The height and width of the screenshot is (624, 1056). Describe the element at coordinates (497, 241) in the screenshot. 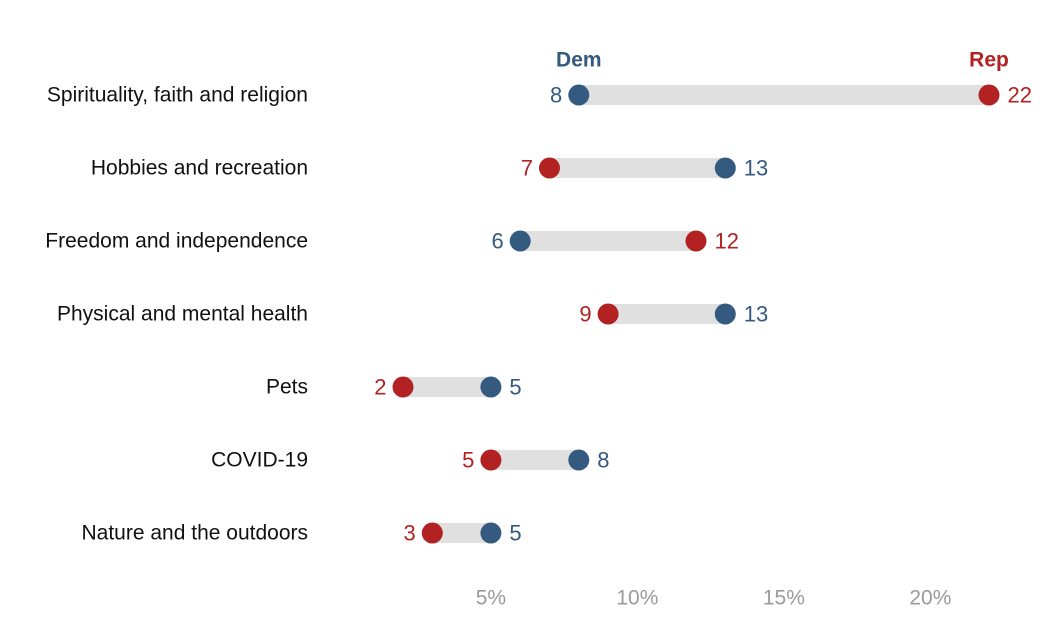

I see `dem-value-label: 6` at that location.